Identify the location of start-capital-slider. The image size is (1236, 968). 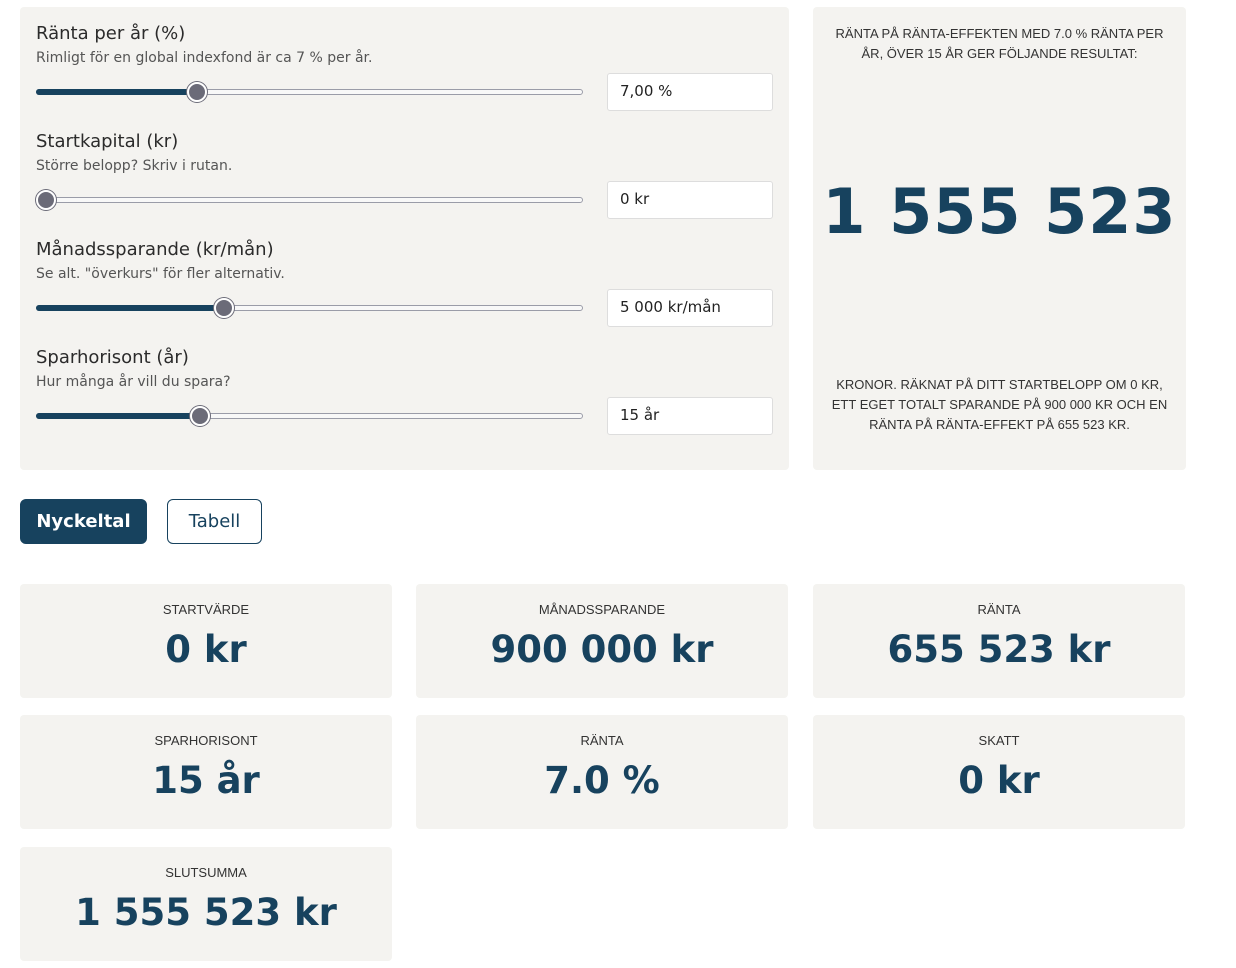
(309, 200).